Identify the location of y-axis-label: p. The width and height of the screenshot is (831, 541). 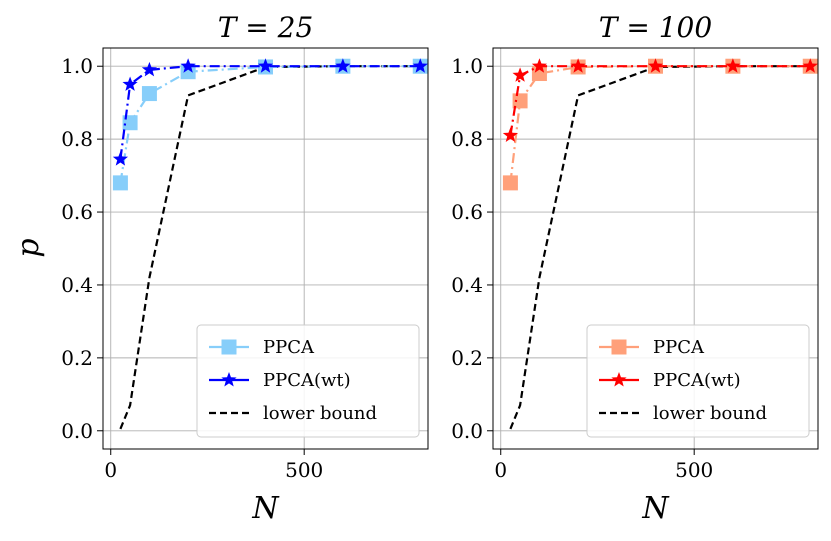
(28, 247).